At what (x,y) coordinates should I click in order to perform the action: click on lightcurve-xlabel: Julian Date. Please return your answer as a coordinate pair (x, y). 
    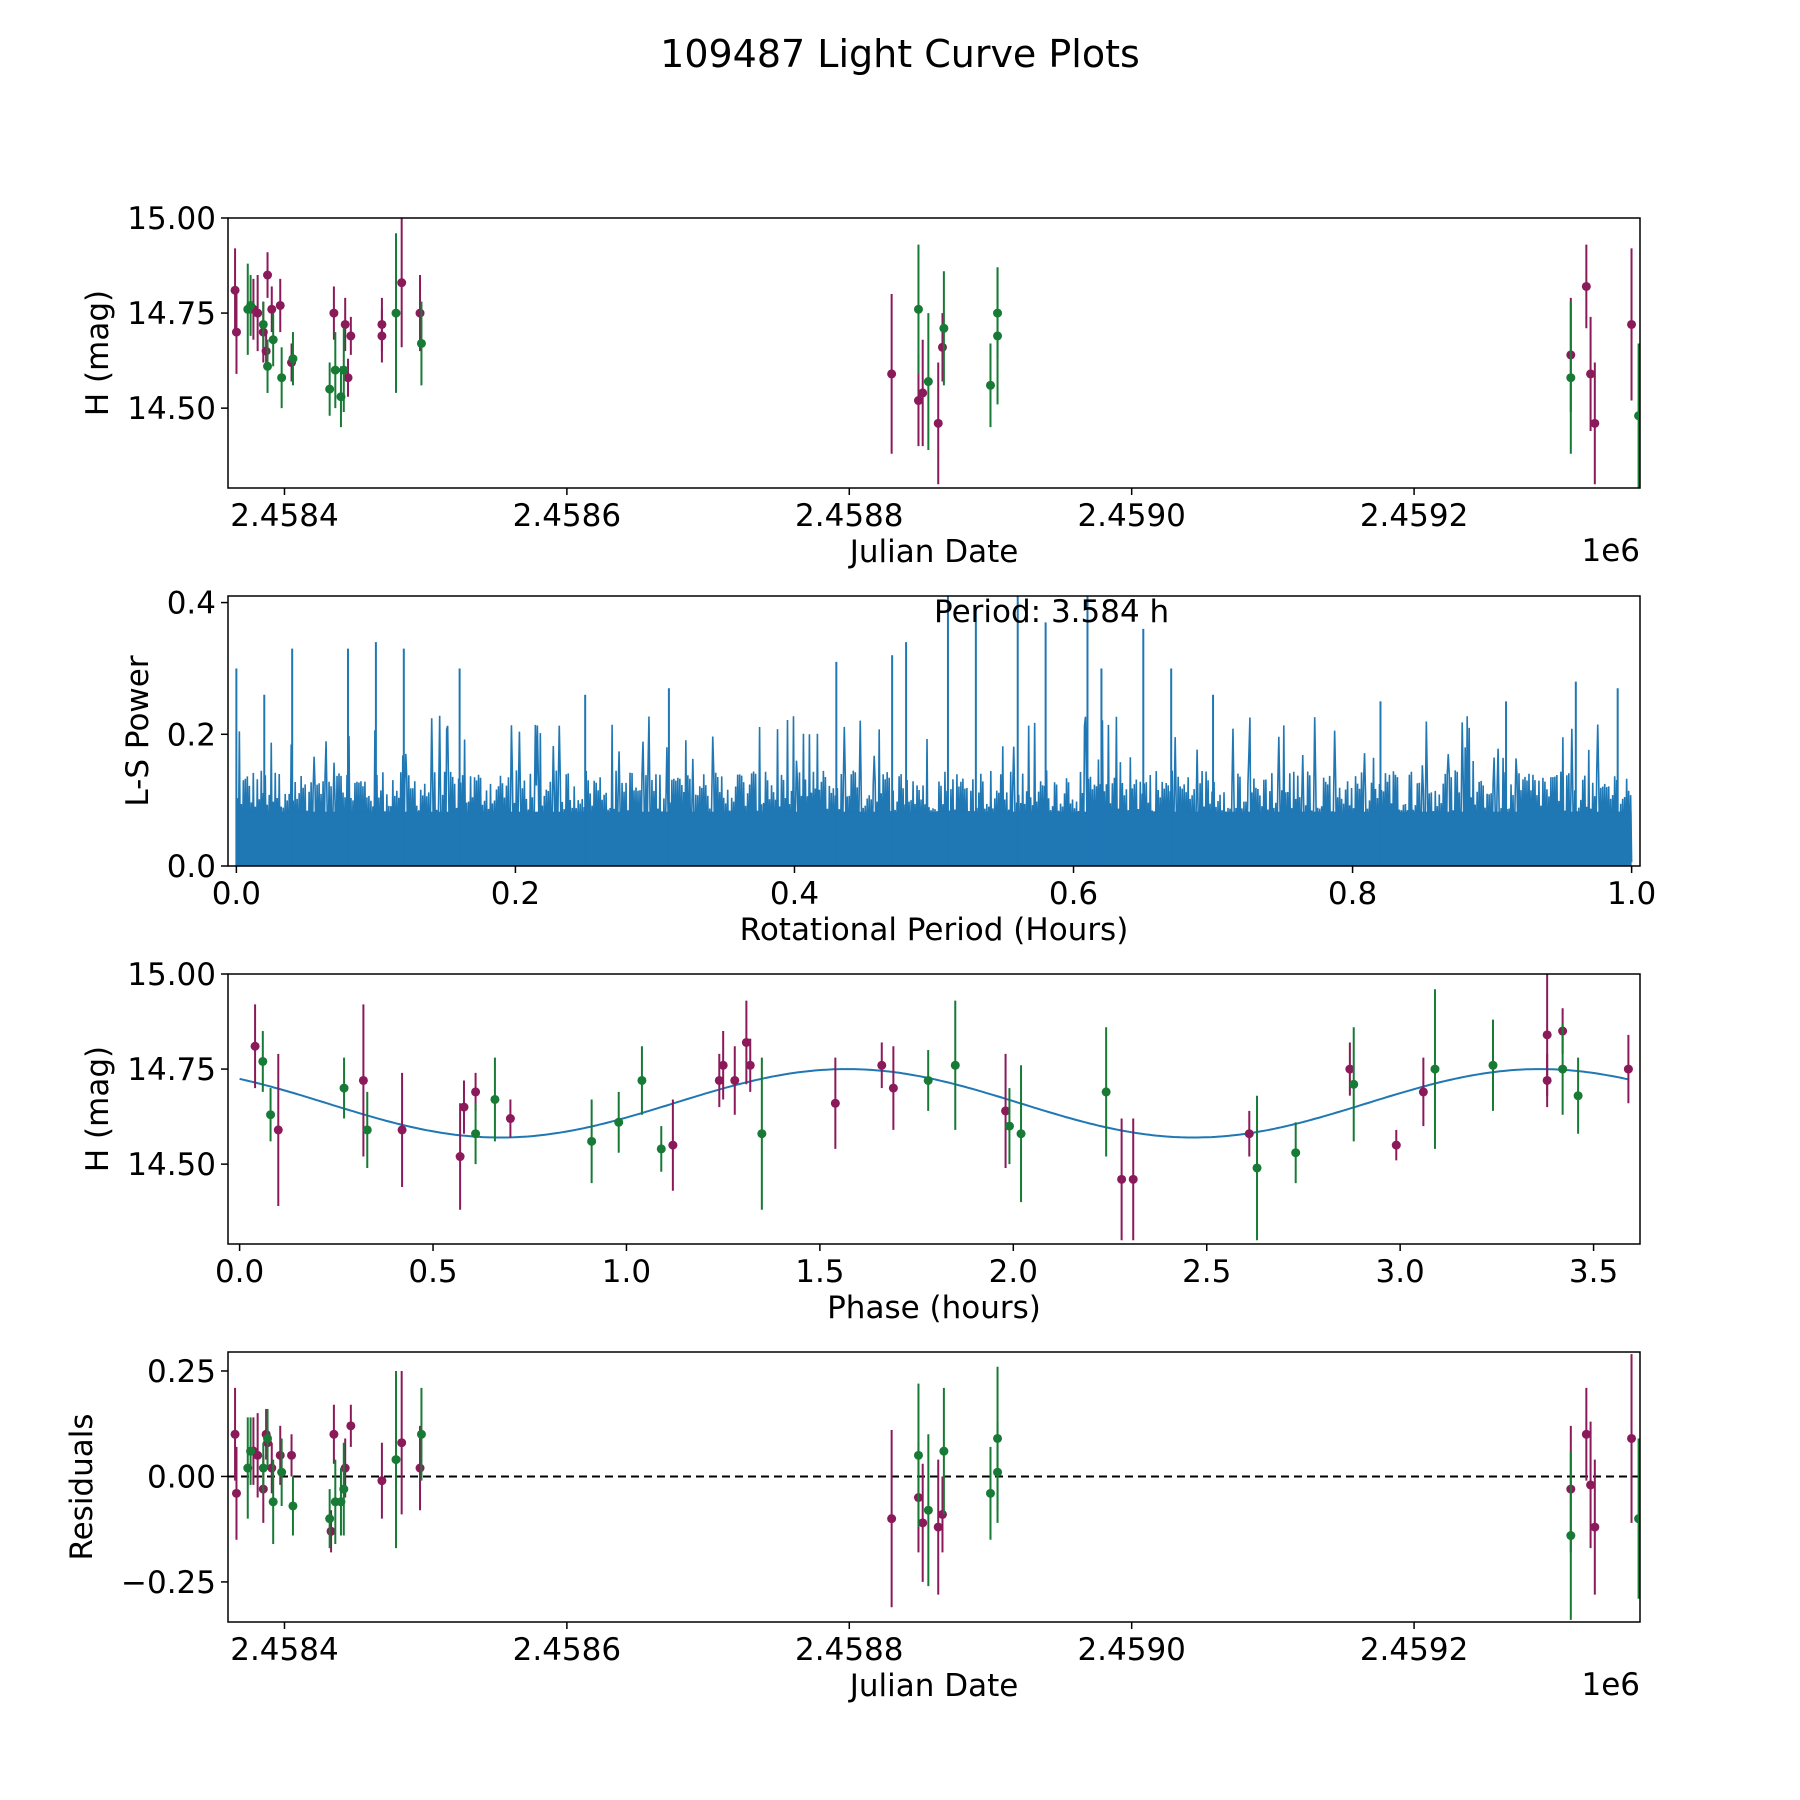
    Looking at the image, I should click on (933, 552).